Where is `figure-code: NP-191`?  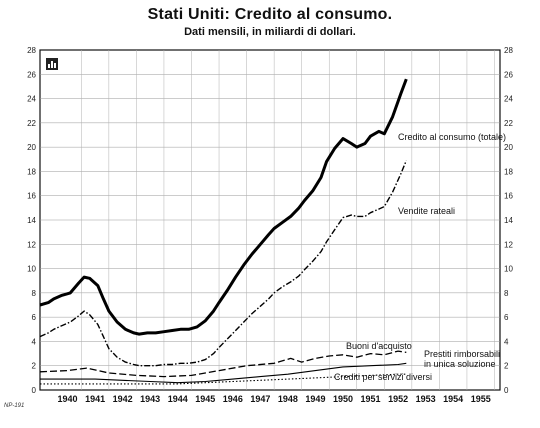
figure-code: NP-191 is located at coordinates (14, 406).